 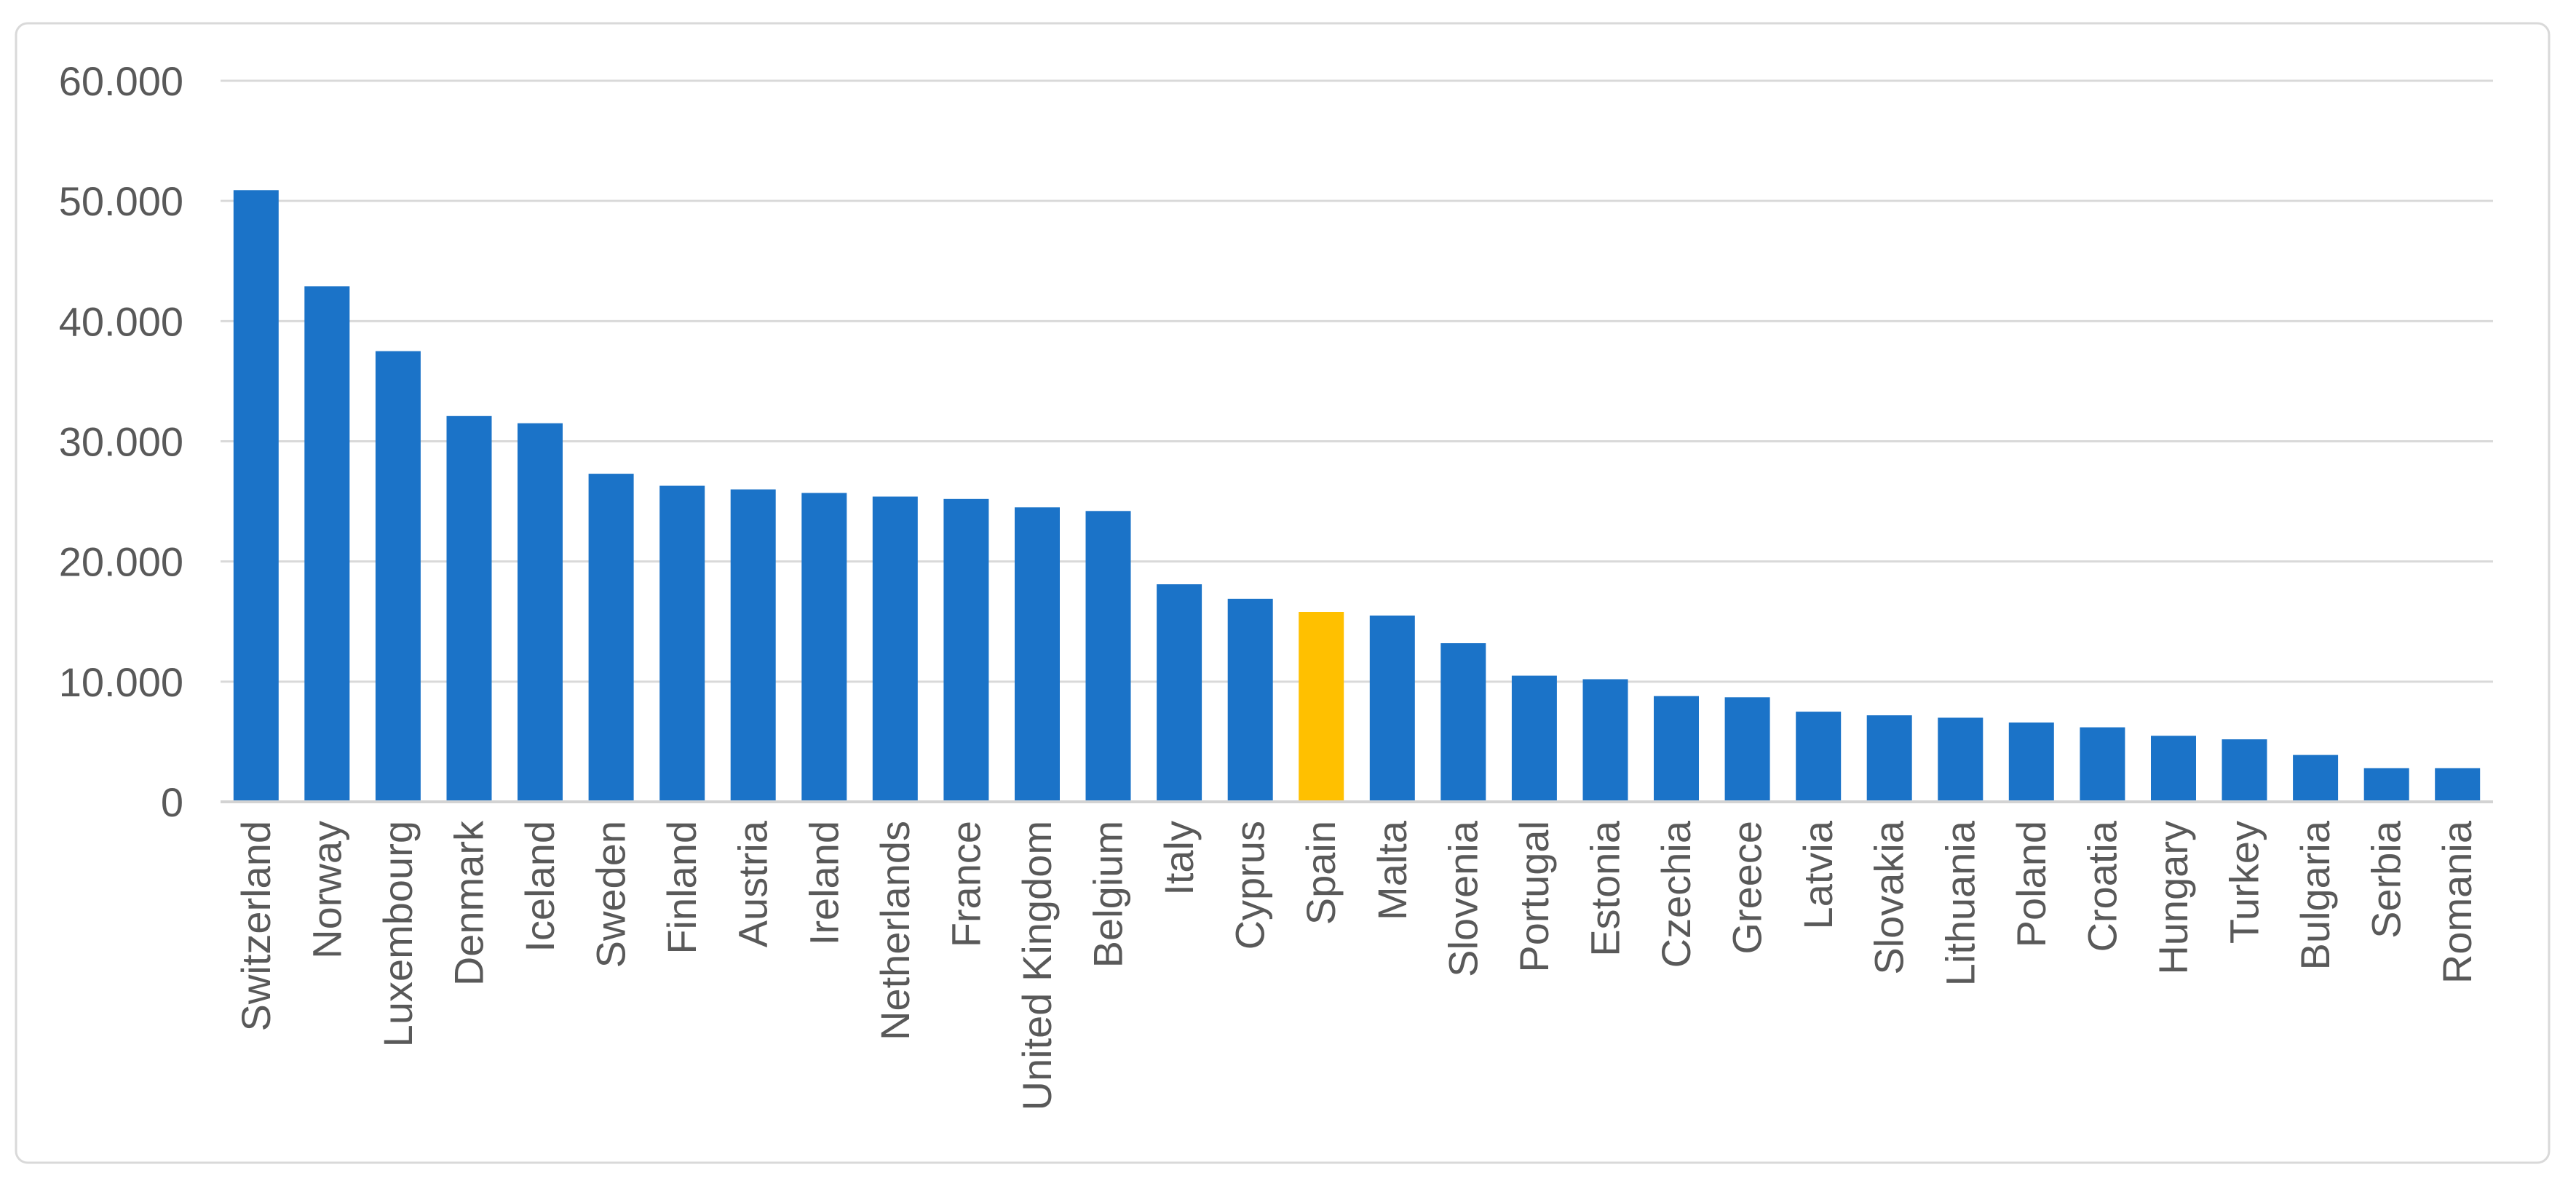 I want to click on bar-slovakia, so click(x=1889, y=758).